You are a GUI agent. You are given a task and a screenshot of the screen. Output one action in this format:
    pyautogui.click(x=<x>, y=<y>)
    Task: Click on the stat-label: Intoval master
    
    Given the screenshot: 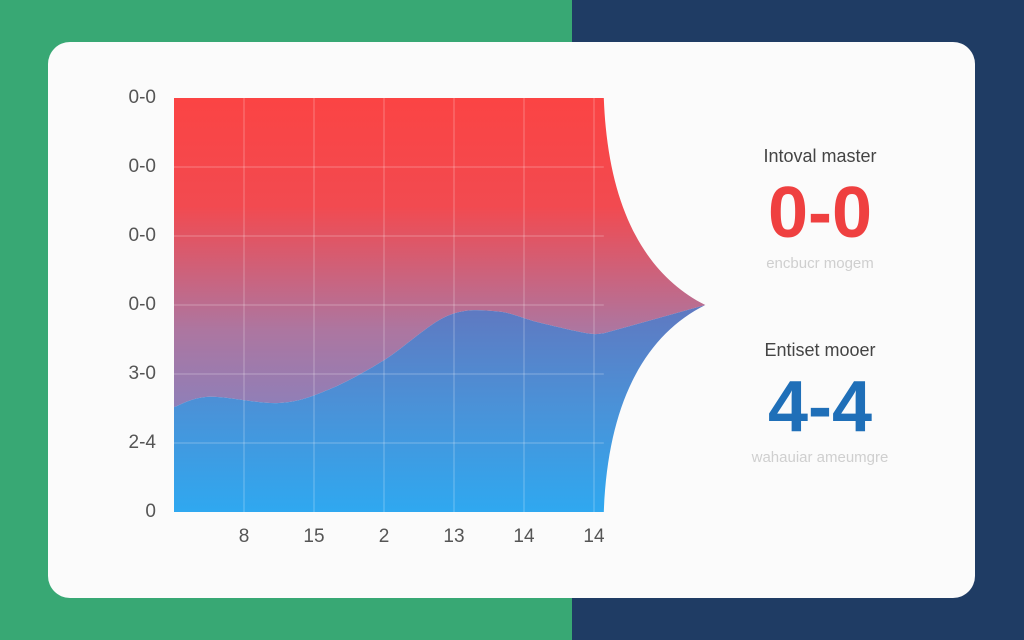 What is the action you would take?
    pyautogui.click(x=820, y=156)
    